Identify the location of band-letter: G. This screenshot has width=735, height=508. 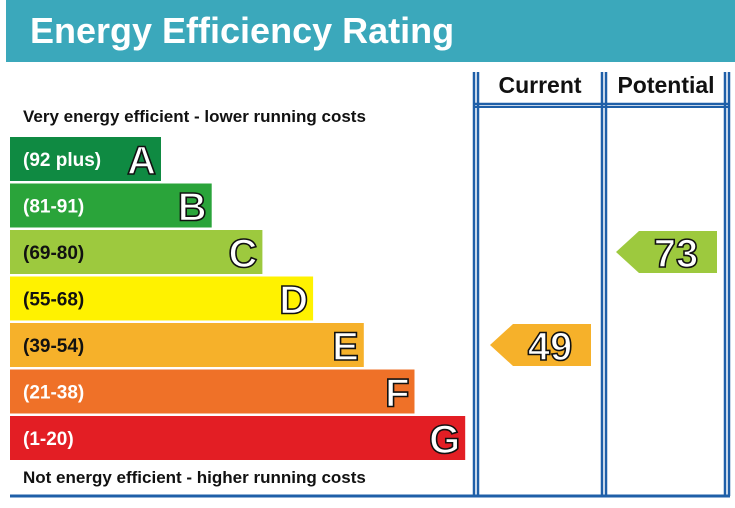
(444, 440).